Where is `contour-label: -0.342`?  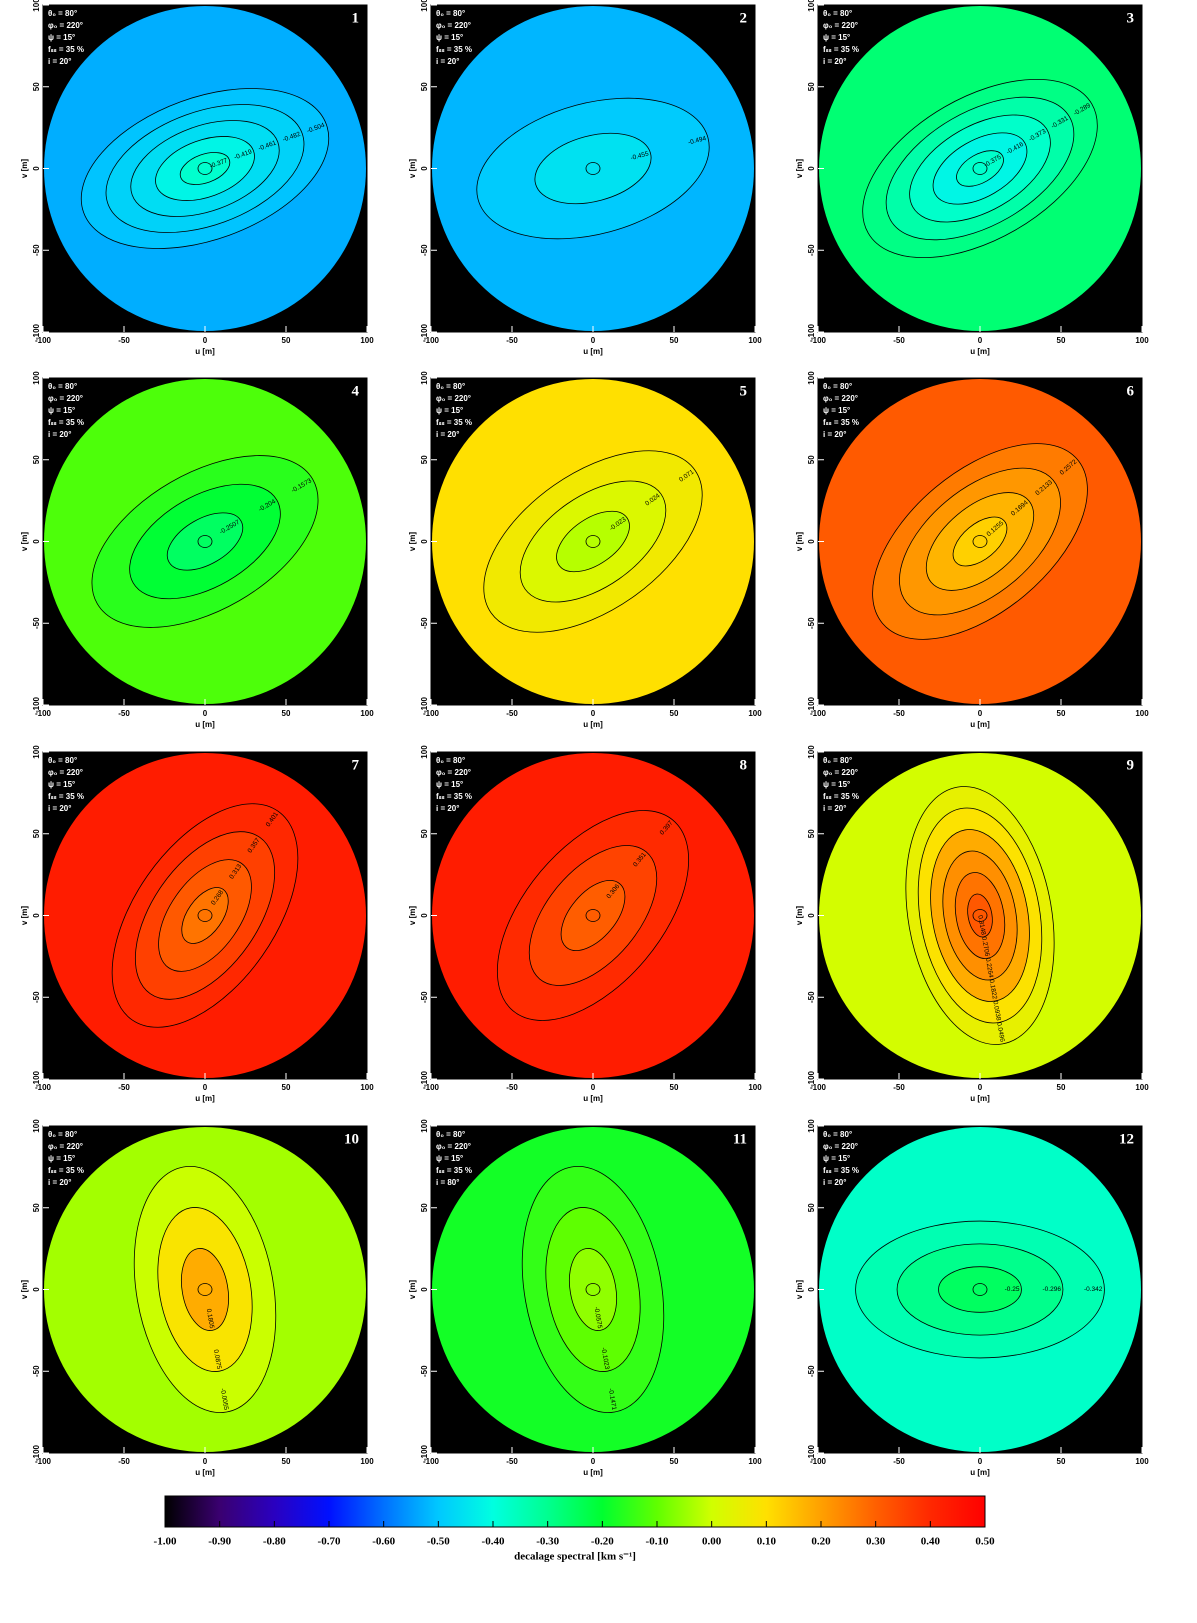 contour-label: -0.342 is located at coordinates (1093, 1289).